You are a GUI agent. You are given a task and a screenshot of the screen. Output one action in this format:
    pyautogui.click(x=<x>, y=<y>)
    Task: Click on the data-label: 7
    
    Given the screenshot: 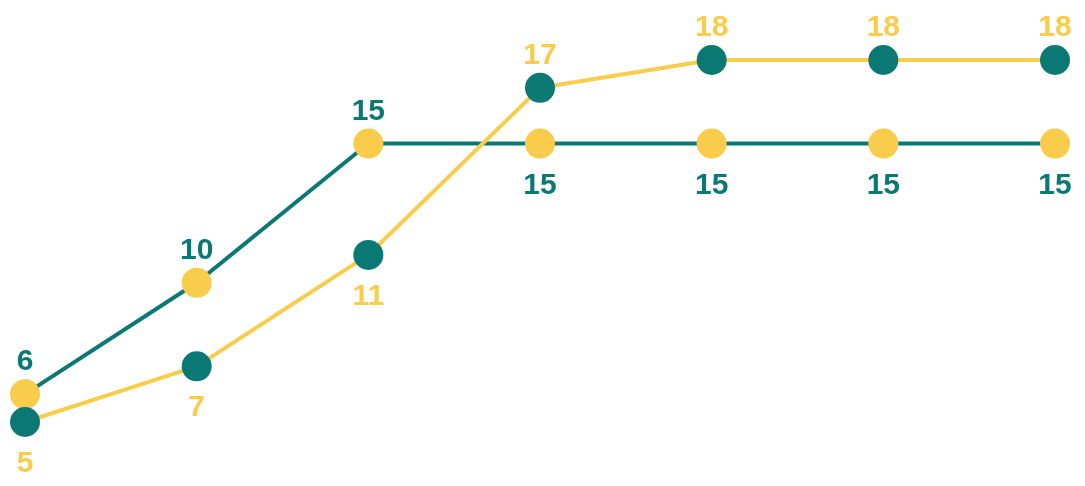 What is the action you would take?
    pyautogui.click(x=197, y=406)
    